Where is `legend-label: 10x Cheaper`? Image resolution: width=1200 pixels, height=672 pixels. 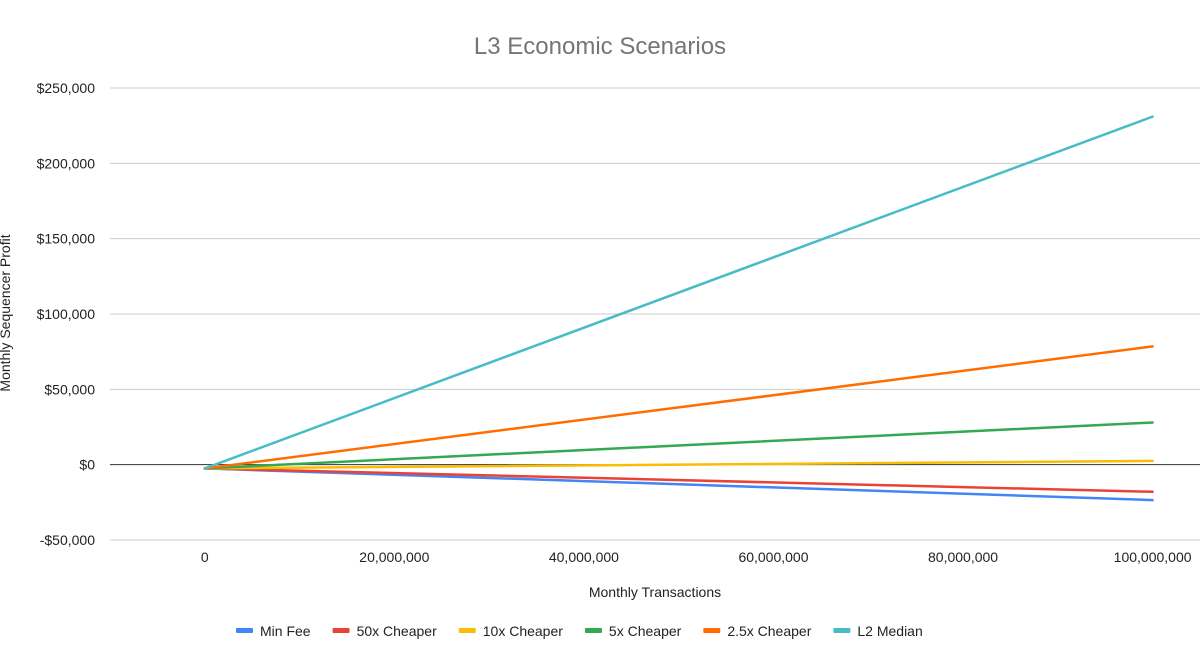 legend-label: 10x Cheaper is located at coordinates (523, 631).